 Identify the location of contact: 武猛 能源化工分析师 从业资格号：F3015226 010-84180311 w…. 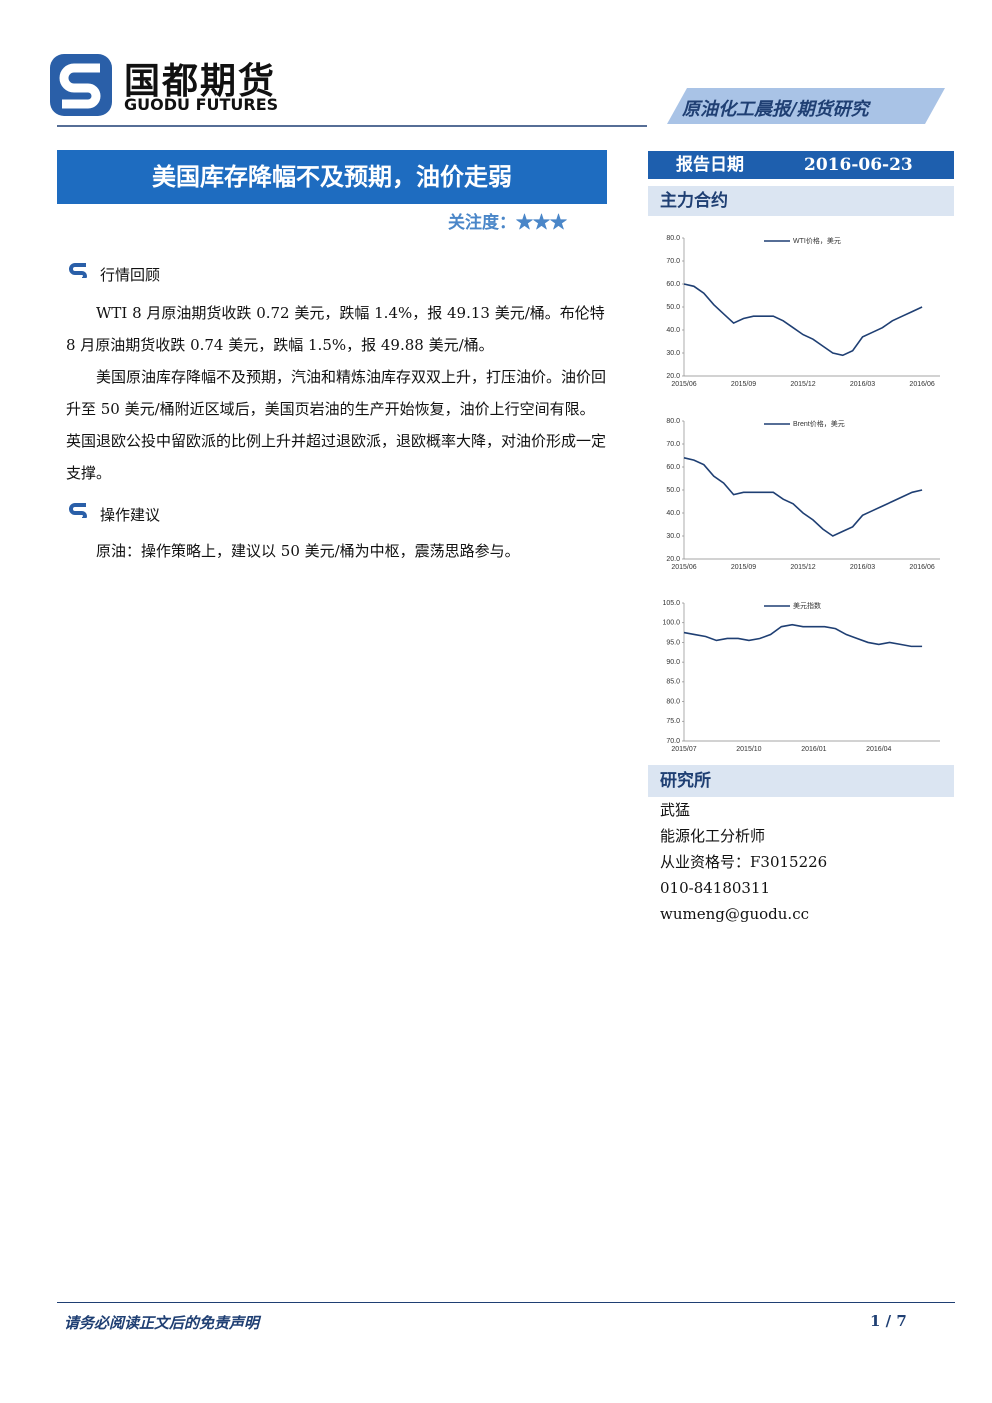
(743, 862).